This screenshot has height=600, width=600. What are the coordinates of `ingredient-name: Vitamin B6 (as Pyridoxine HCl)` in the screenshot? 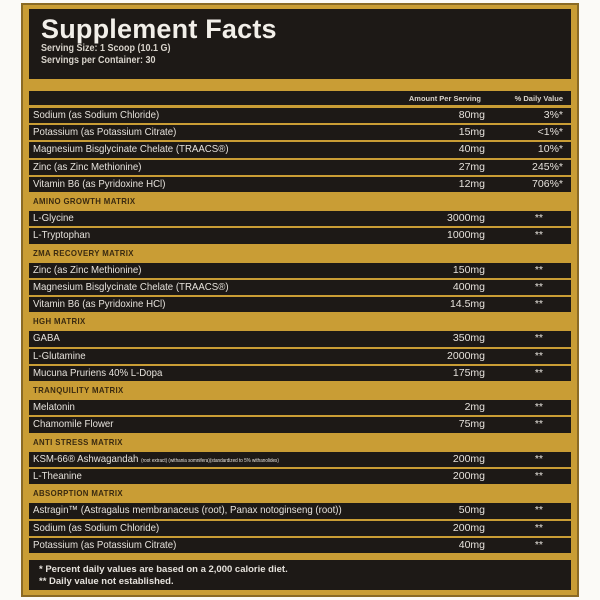 It's located at (99, 184).